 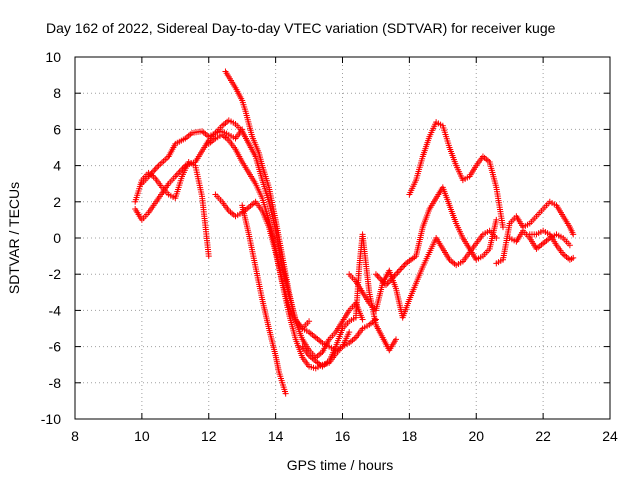 I want to click on y-tick-label: -10, so click(x=51, y=419).